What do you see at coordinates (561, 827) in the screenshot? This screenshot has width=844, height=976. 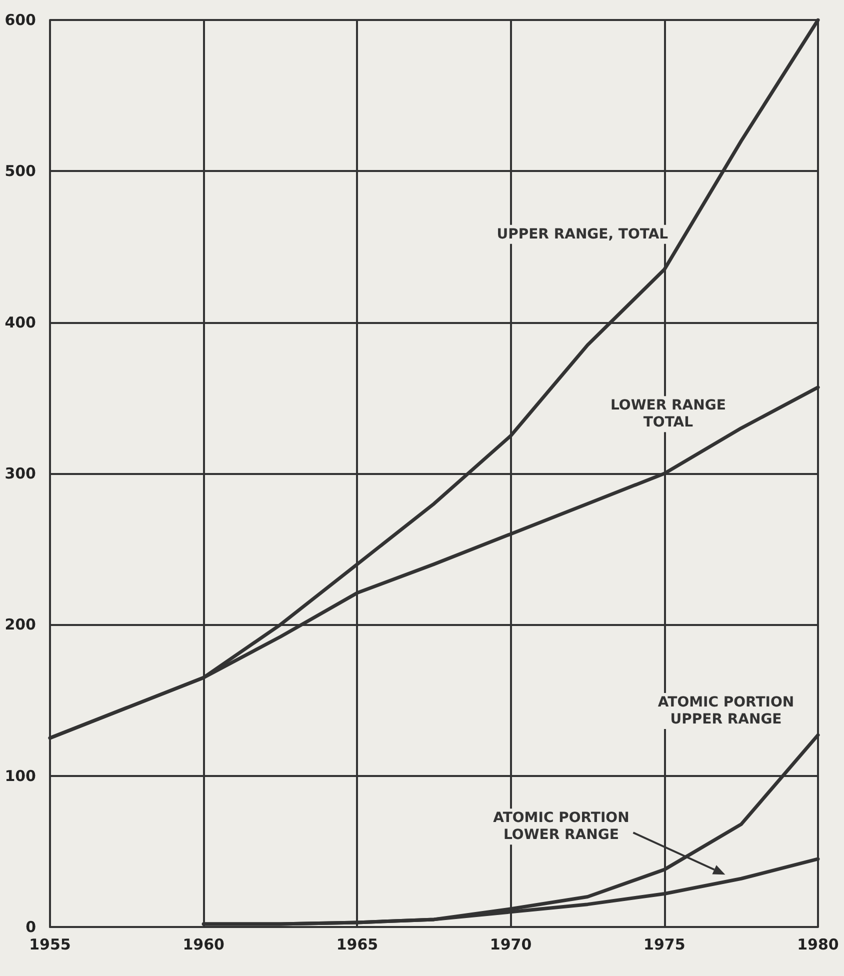 I see `text: ATOMIC PORTION LOWER RANGE` at bounding box center [561, 827].